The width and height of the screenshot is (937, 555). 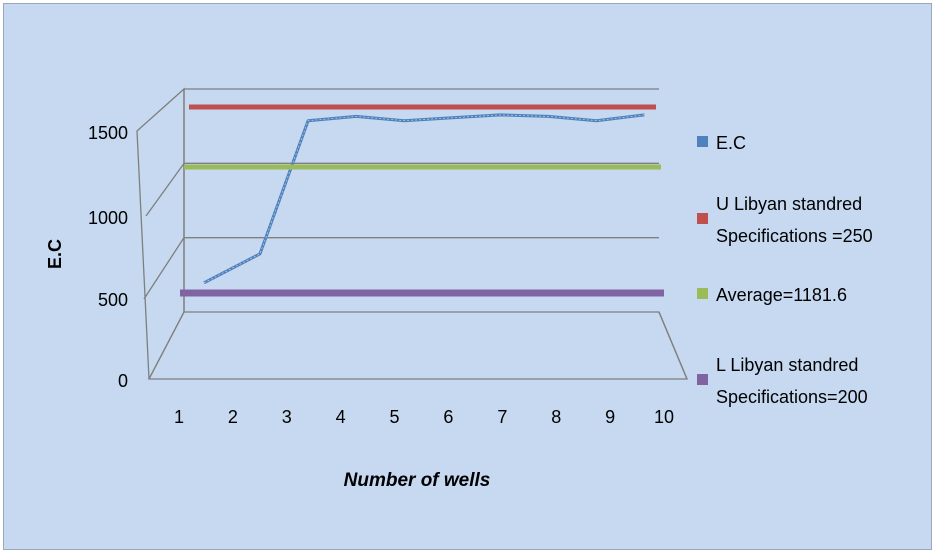 What do you see at coordinates (424, 417) in the screenshot?
I see `x-tick-labels: 1 2 3 4 5 6 7 8 9 10` at bounding box center [424, 417].